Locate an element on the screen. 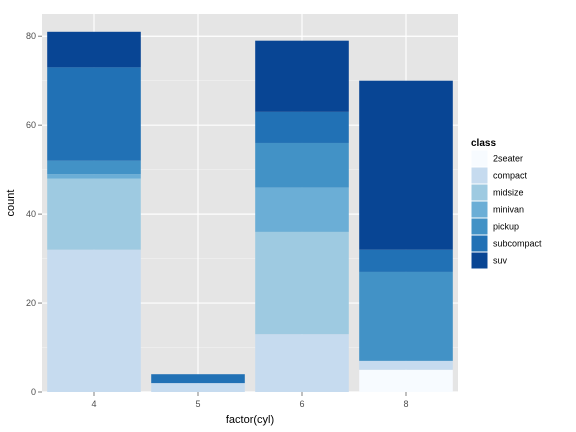 Image resolution: width=576 pixels, height=432 pixels. legend-label-2seater: 2seater is located at coordinates (508, 159).